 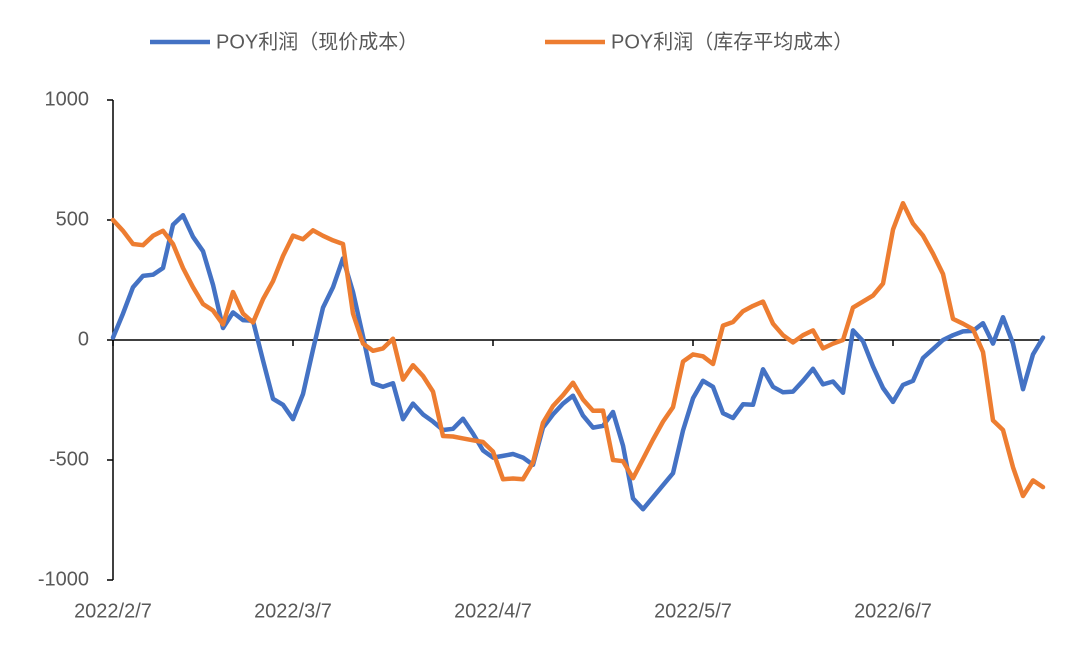 What do you see at coordinates (293, 611) in the screenshot?
I see `x-tick-label: 2022/3/7` at bounding box center [293, 611].